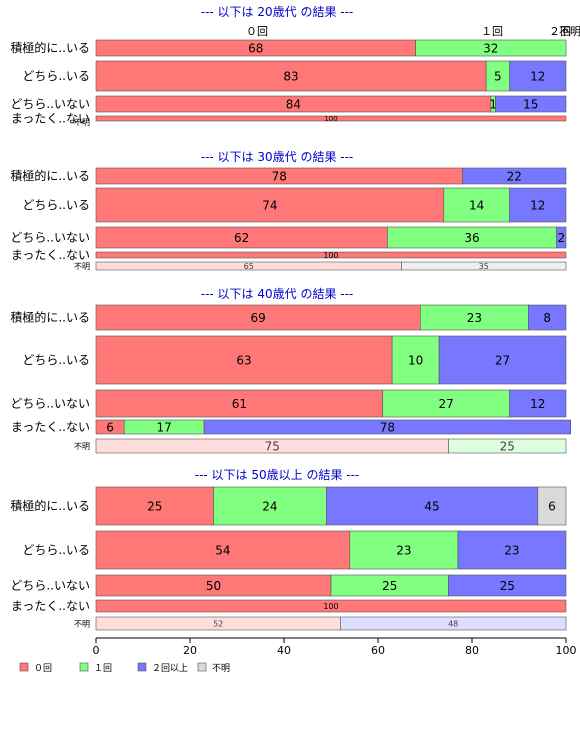 This screenshot has width=580, height=751. Describe the element at coordinates (498, 76) in the screenshot. I see `data-label: 5` at that location.